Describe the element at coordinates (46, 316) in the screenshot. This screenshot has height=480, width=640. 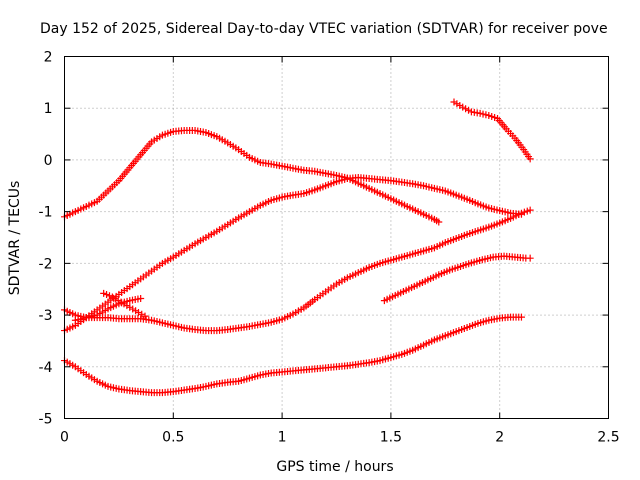
I see `y-tick-label: -3` at that location.